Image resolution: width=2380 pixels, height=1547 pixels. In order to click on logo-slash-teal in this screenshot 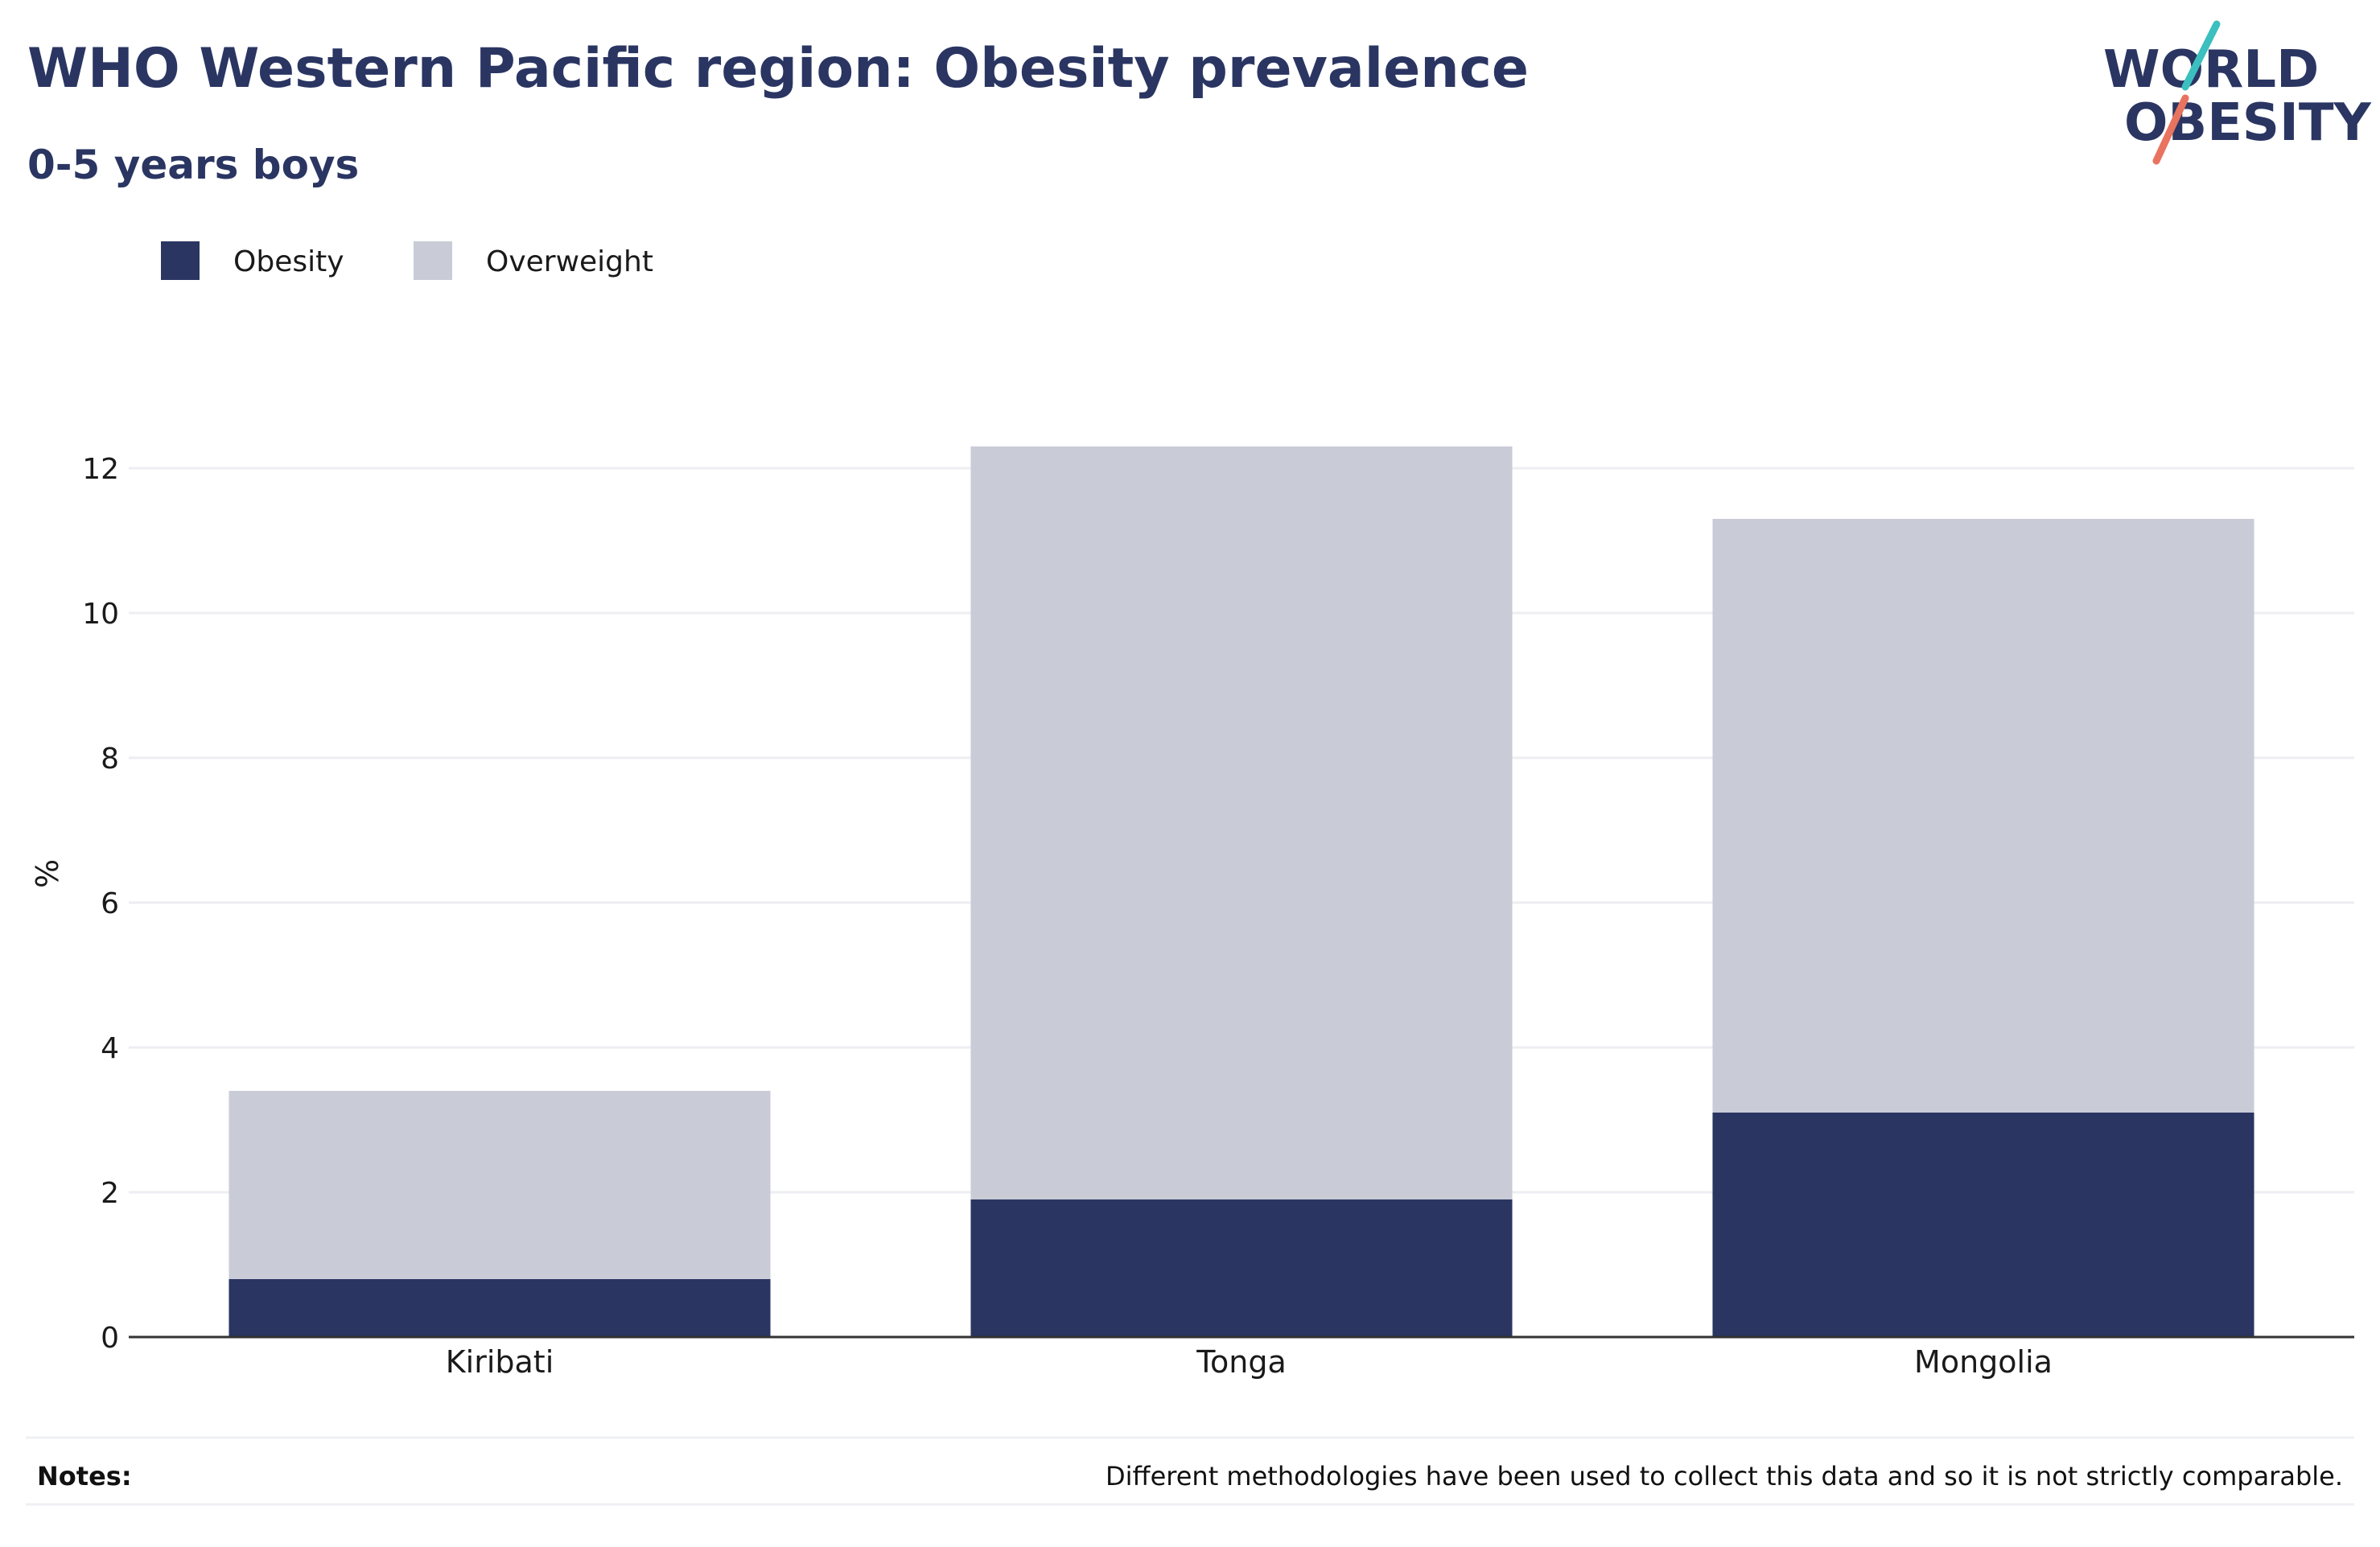, I will do `click(2201, 55)`.